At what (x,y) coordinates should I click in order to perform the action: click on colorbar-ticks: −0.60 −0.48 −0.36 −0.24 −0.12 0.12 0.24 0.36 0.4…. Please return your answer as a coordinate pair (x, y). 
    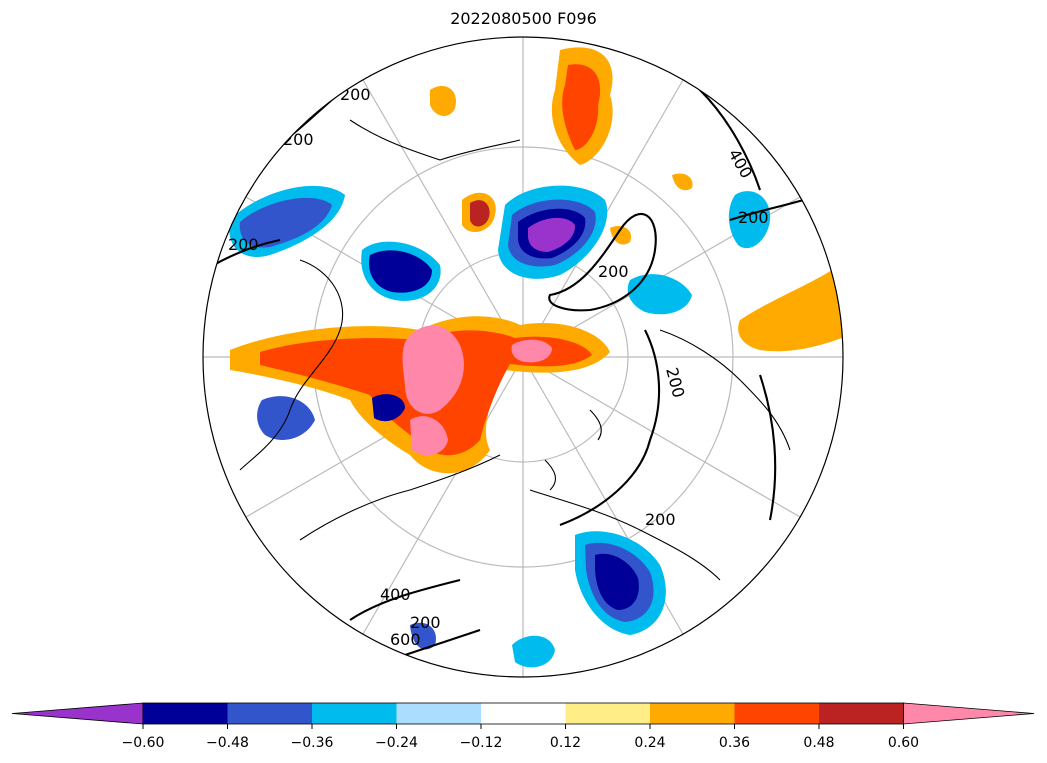
    Looking at the image, I should click on (520, 737).